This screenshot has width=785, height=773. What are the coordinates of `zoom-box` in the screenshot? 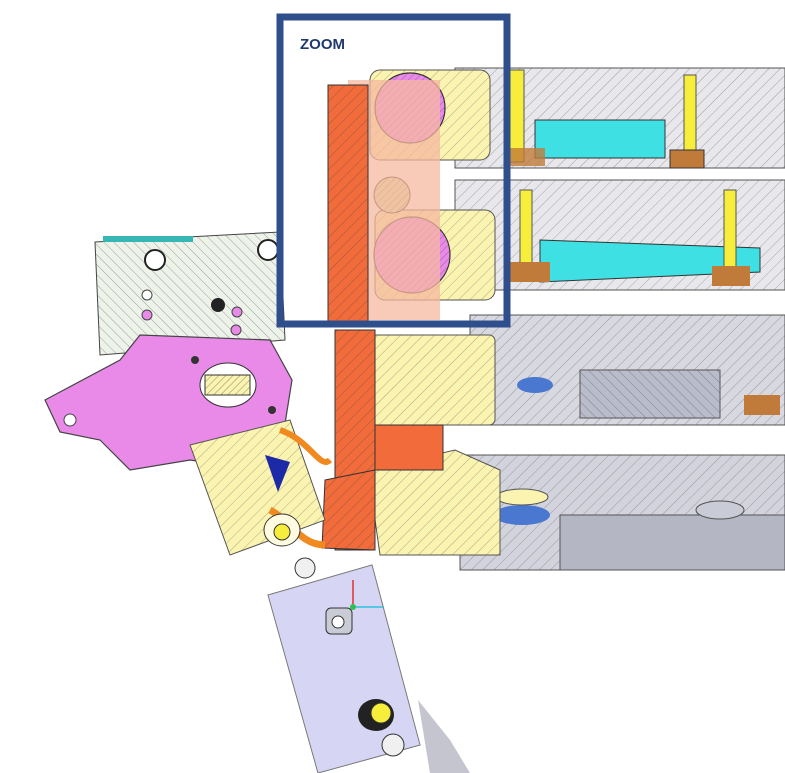 It's located at (393, 170).